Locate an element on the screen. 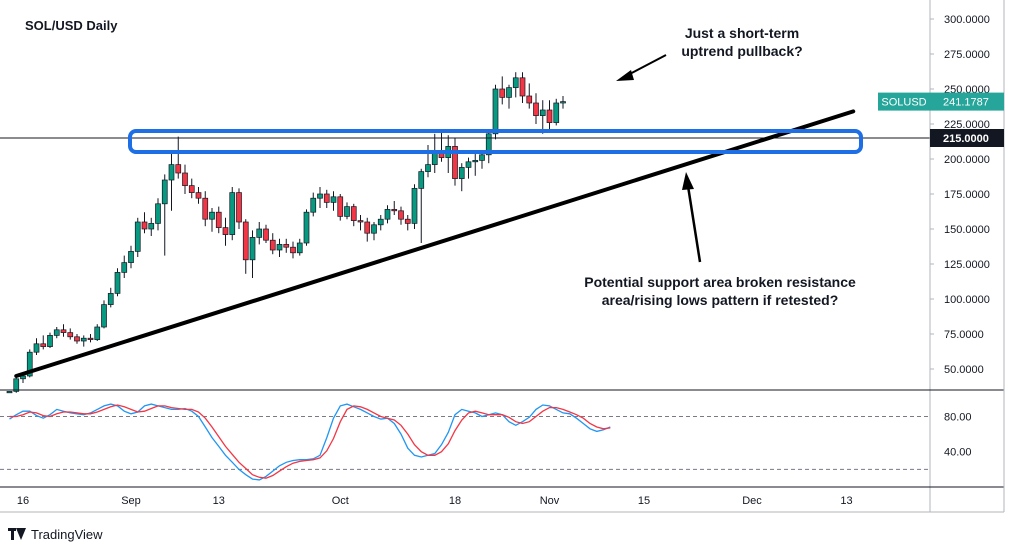 This screenshot has height=548, width=1011. x-tick-label: Dec is located at coordinates (752, 501).